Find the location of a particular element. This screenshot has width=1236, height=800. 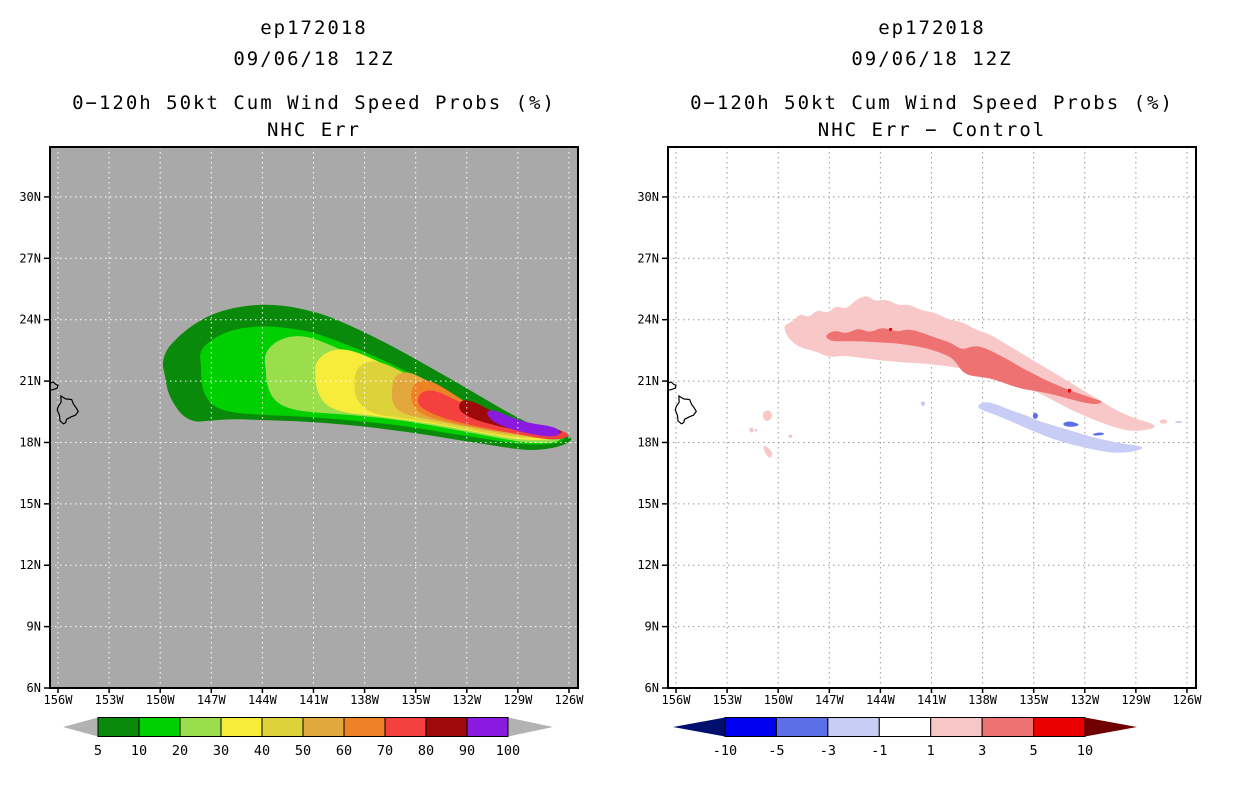

left-storm-id: ep172018 is located at coordinates (314, 28).